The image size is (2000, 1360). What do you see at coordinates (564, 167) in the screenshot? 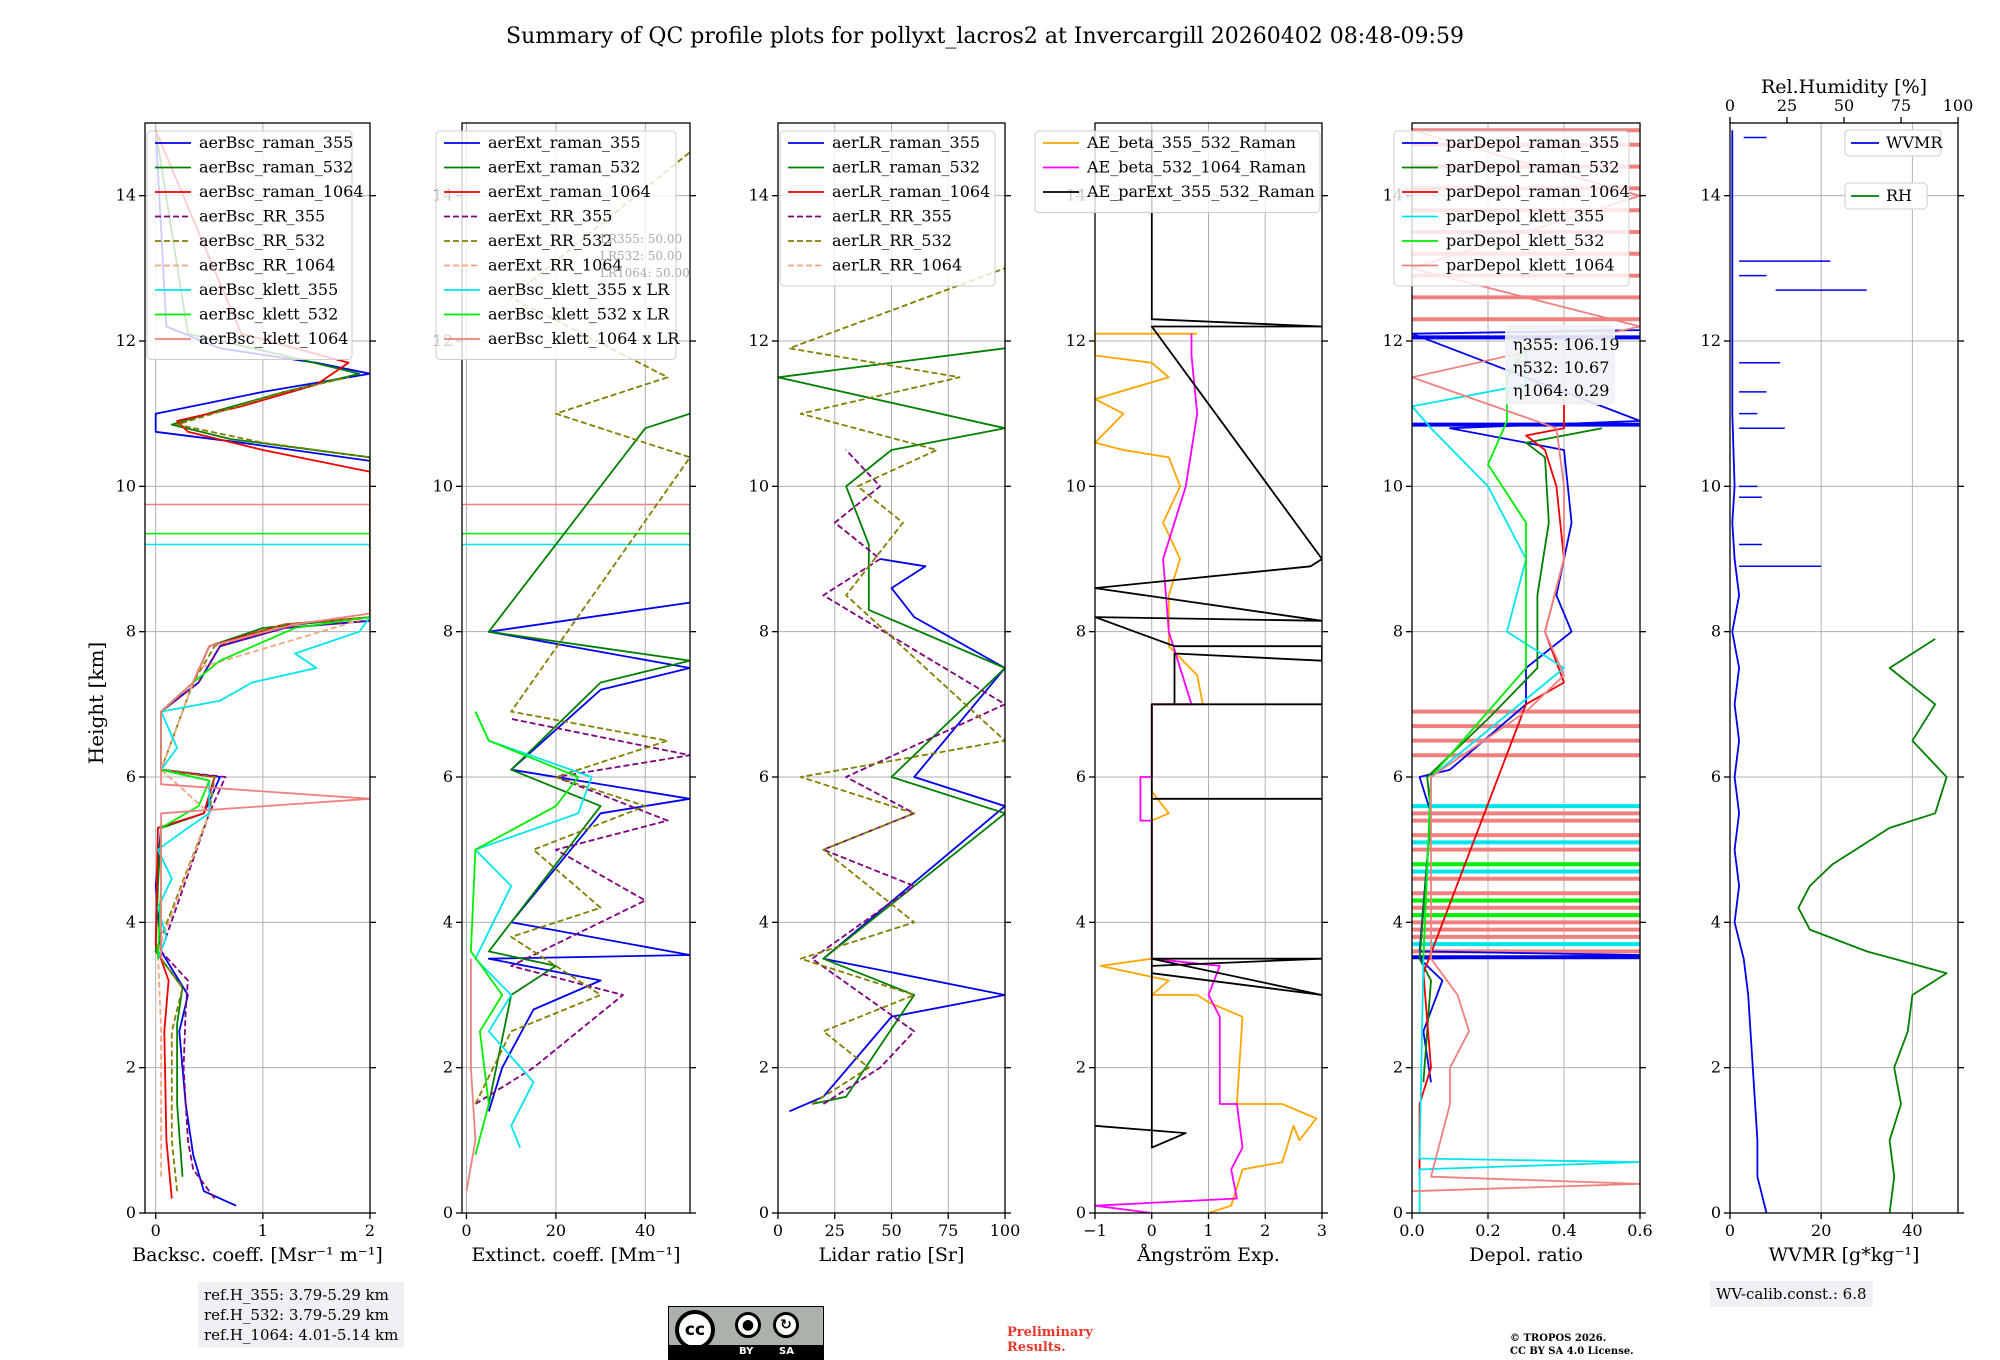
I see `legend-label: aerExt_raman_532` at bounding box center [564, 167].